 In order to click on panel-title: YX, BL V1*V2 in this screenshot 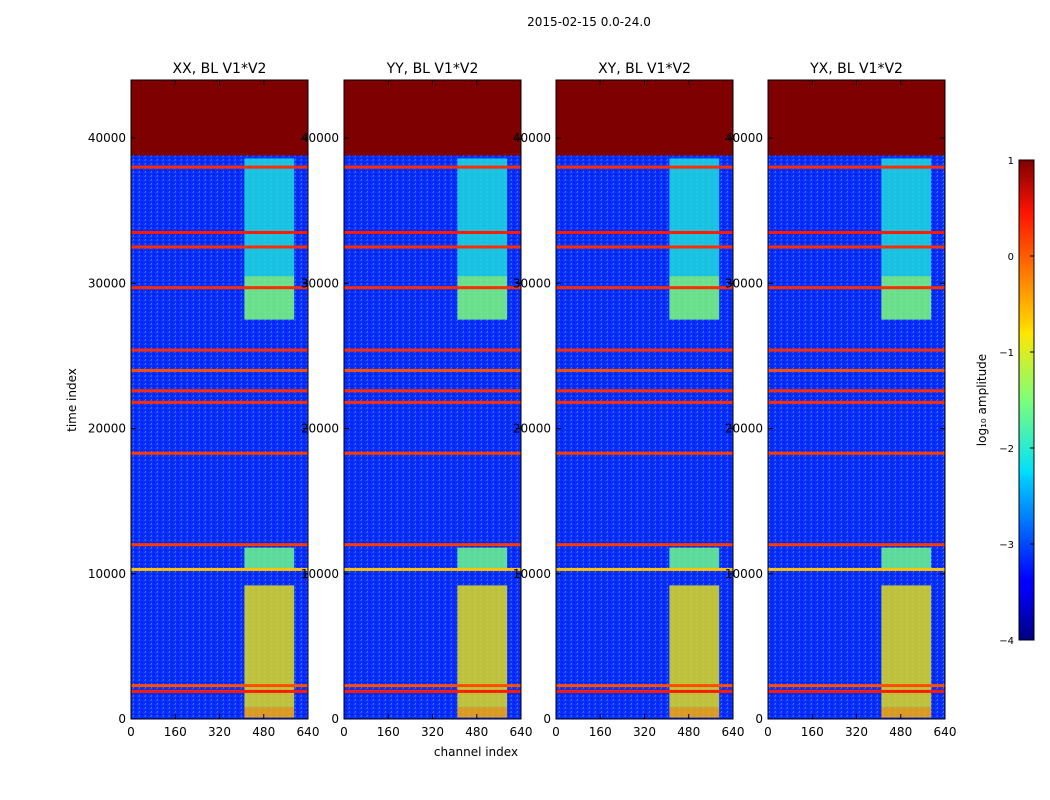, I will do `click(856, 69)`.